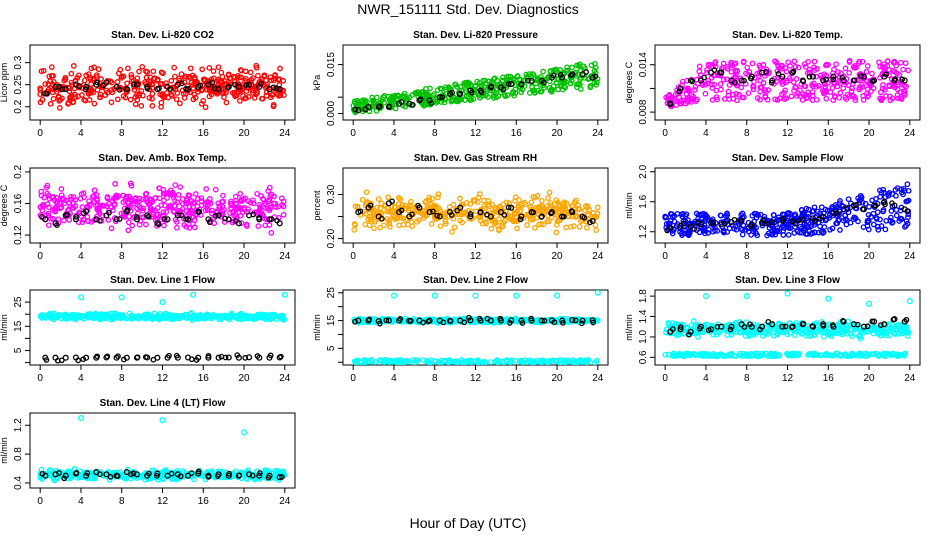 The width and height of the screenshot is (936, 540). I want to click on plot-frame, so click(162, 327).